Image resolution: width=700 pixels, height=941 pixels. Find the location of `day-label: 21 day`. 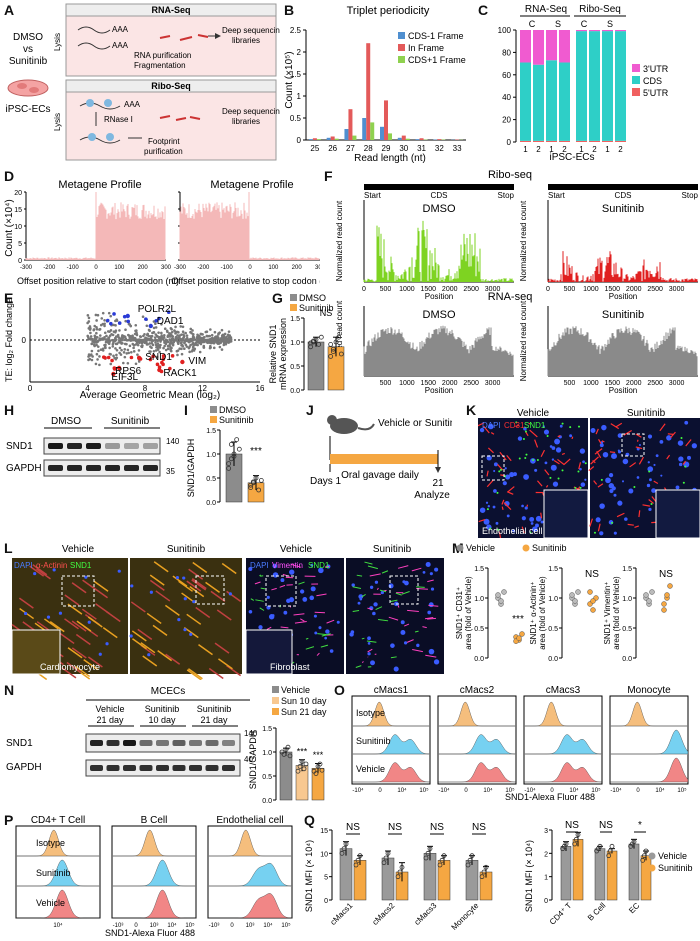

day-label: 21 day is located at coordinates (110, 720).